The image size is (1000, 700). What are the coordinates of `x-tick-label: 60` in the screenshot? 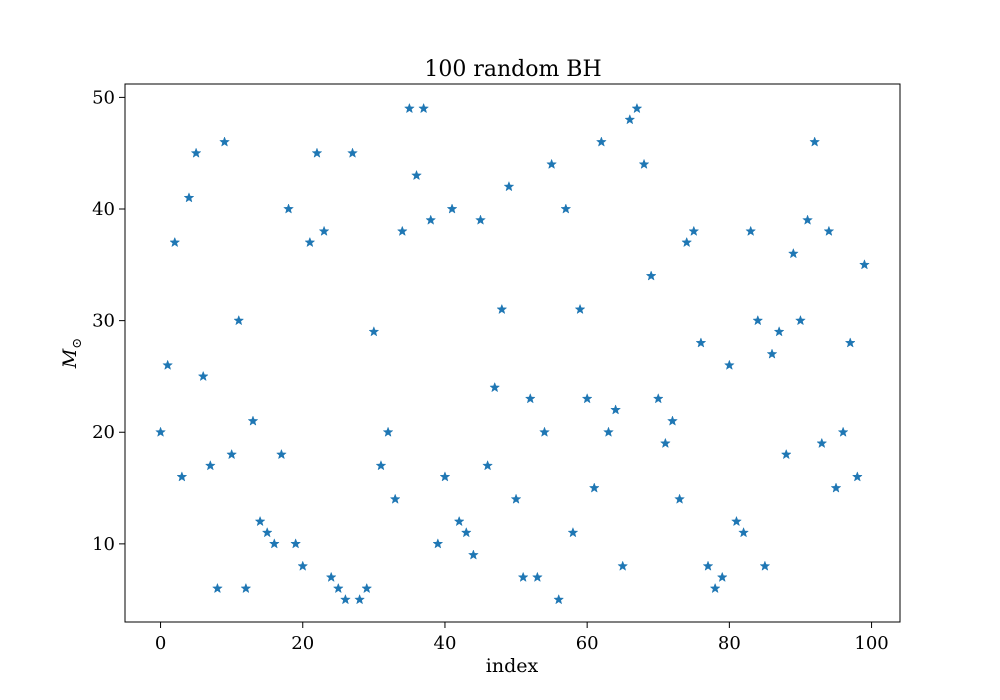 It's located at (587, 643).